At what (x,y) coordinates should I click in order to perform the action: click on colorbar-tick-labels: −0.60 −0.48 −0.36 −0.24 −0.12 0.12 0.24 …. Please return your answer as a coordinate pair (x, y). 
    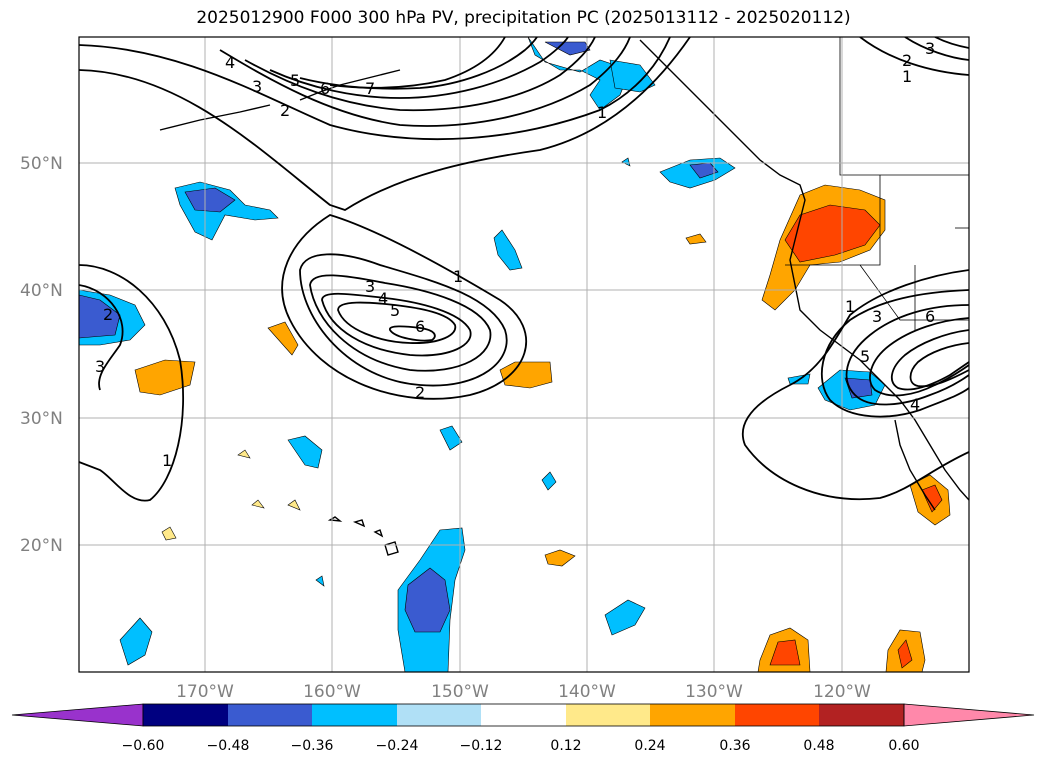
    Looking at the image, I should click on (521, 746).